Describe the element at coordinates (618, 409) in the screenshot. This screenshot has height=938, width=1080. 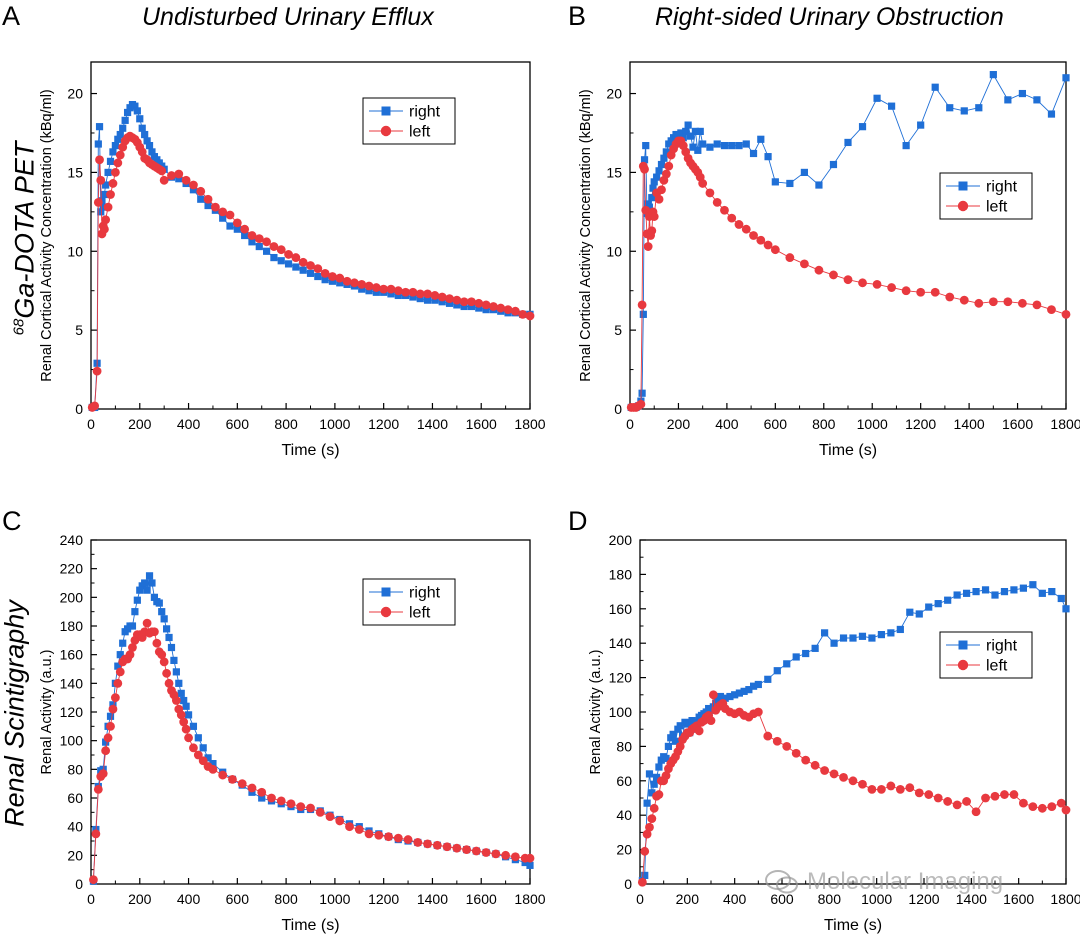
I see `y-tick-label: 0` at that location.